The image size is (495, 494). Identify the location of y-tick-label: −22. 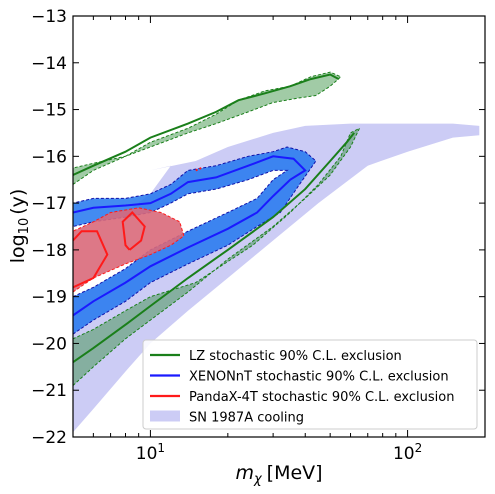
(49, 438).